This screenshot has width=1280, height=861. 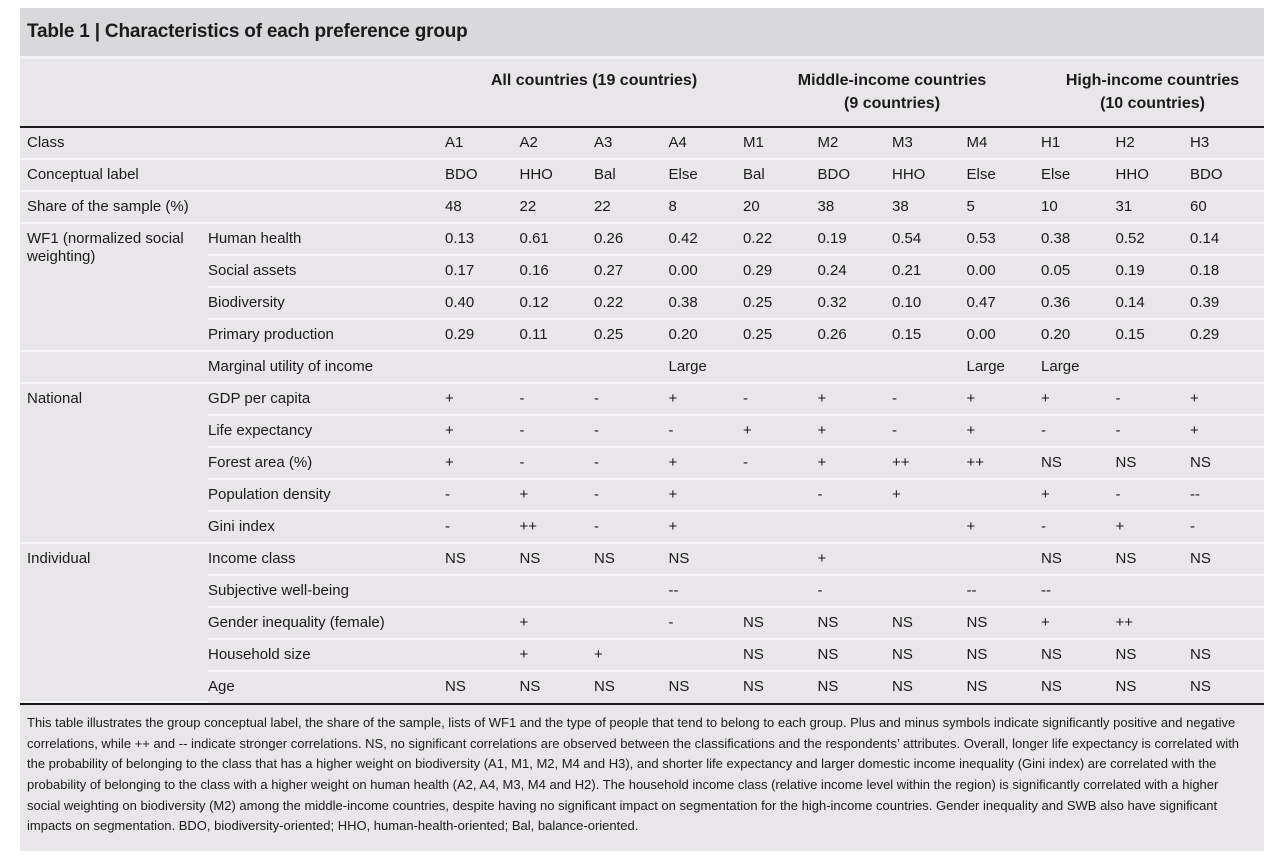 What do you see at coordinates (855, 304) in the screenshot?
I see `table-cell: 0.32` at bounding box center [855, 304].